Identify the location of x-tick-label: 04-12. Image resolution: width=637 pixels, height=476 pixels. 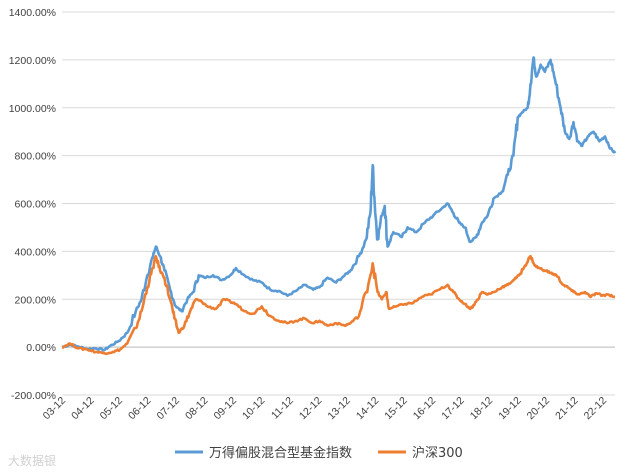
(83, 409).